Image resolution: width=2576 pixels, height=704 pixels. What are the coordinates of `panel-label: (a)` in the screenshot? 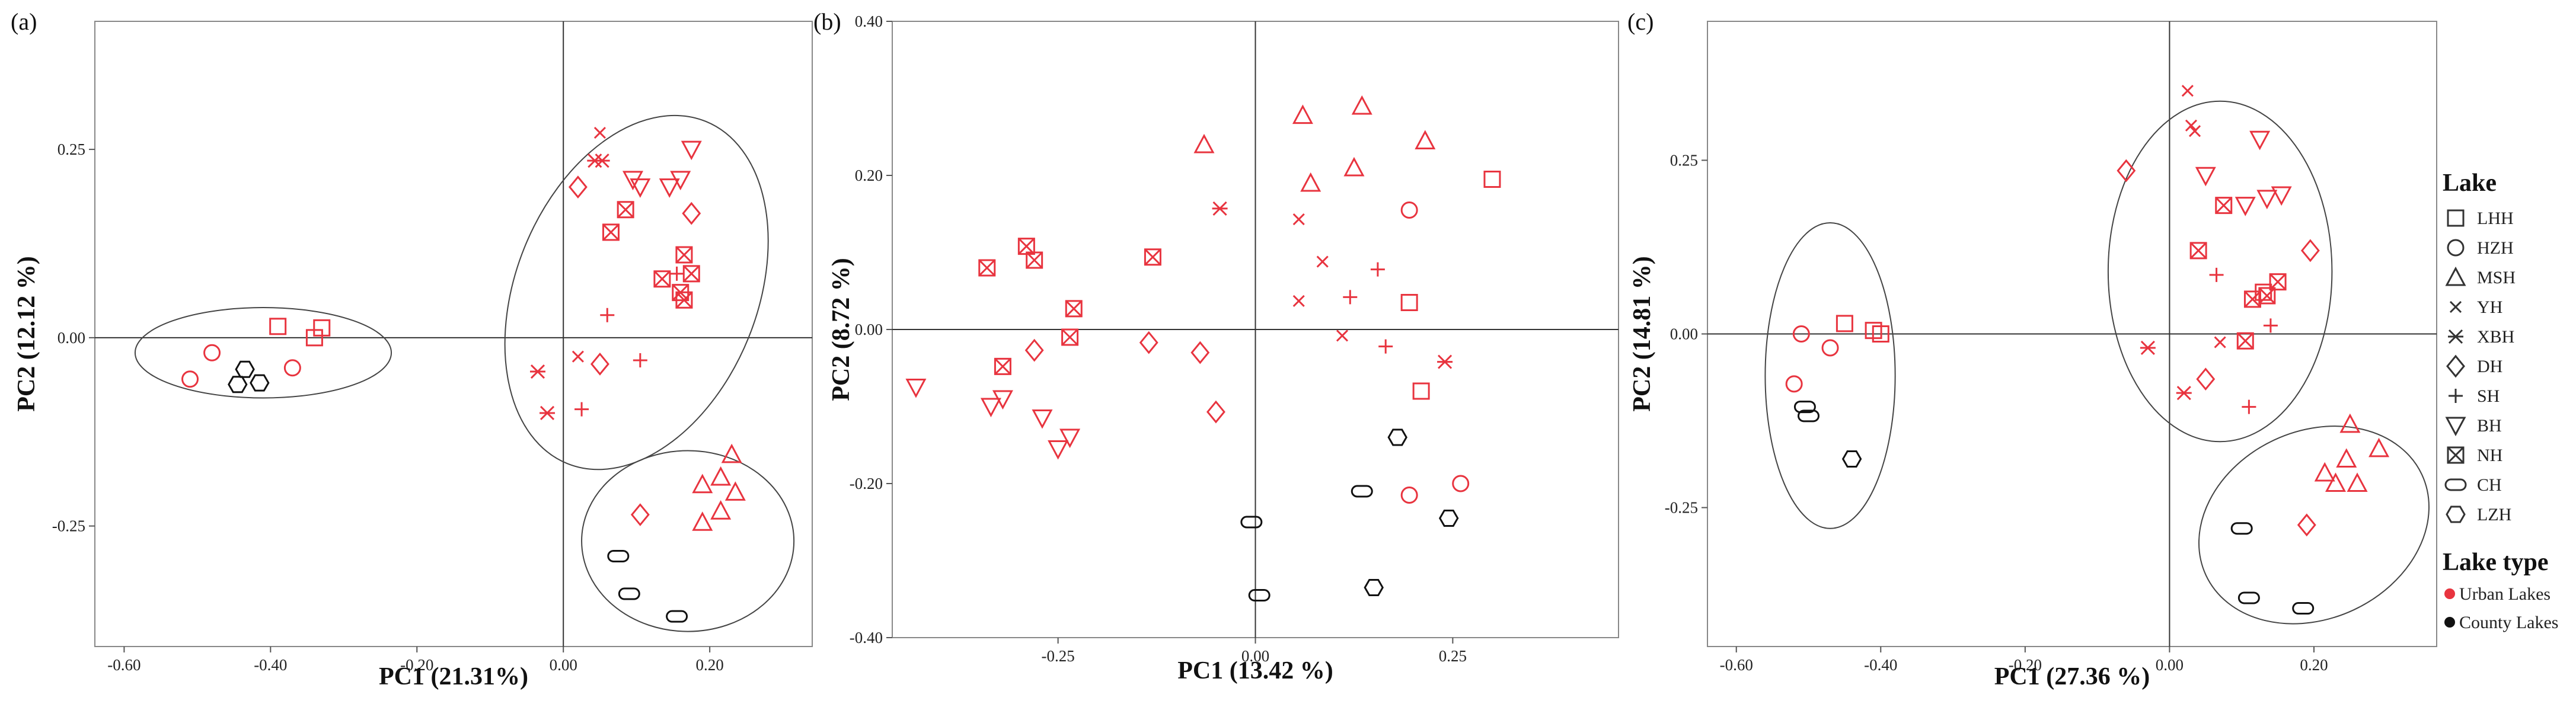 It's located at (24, 21).